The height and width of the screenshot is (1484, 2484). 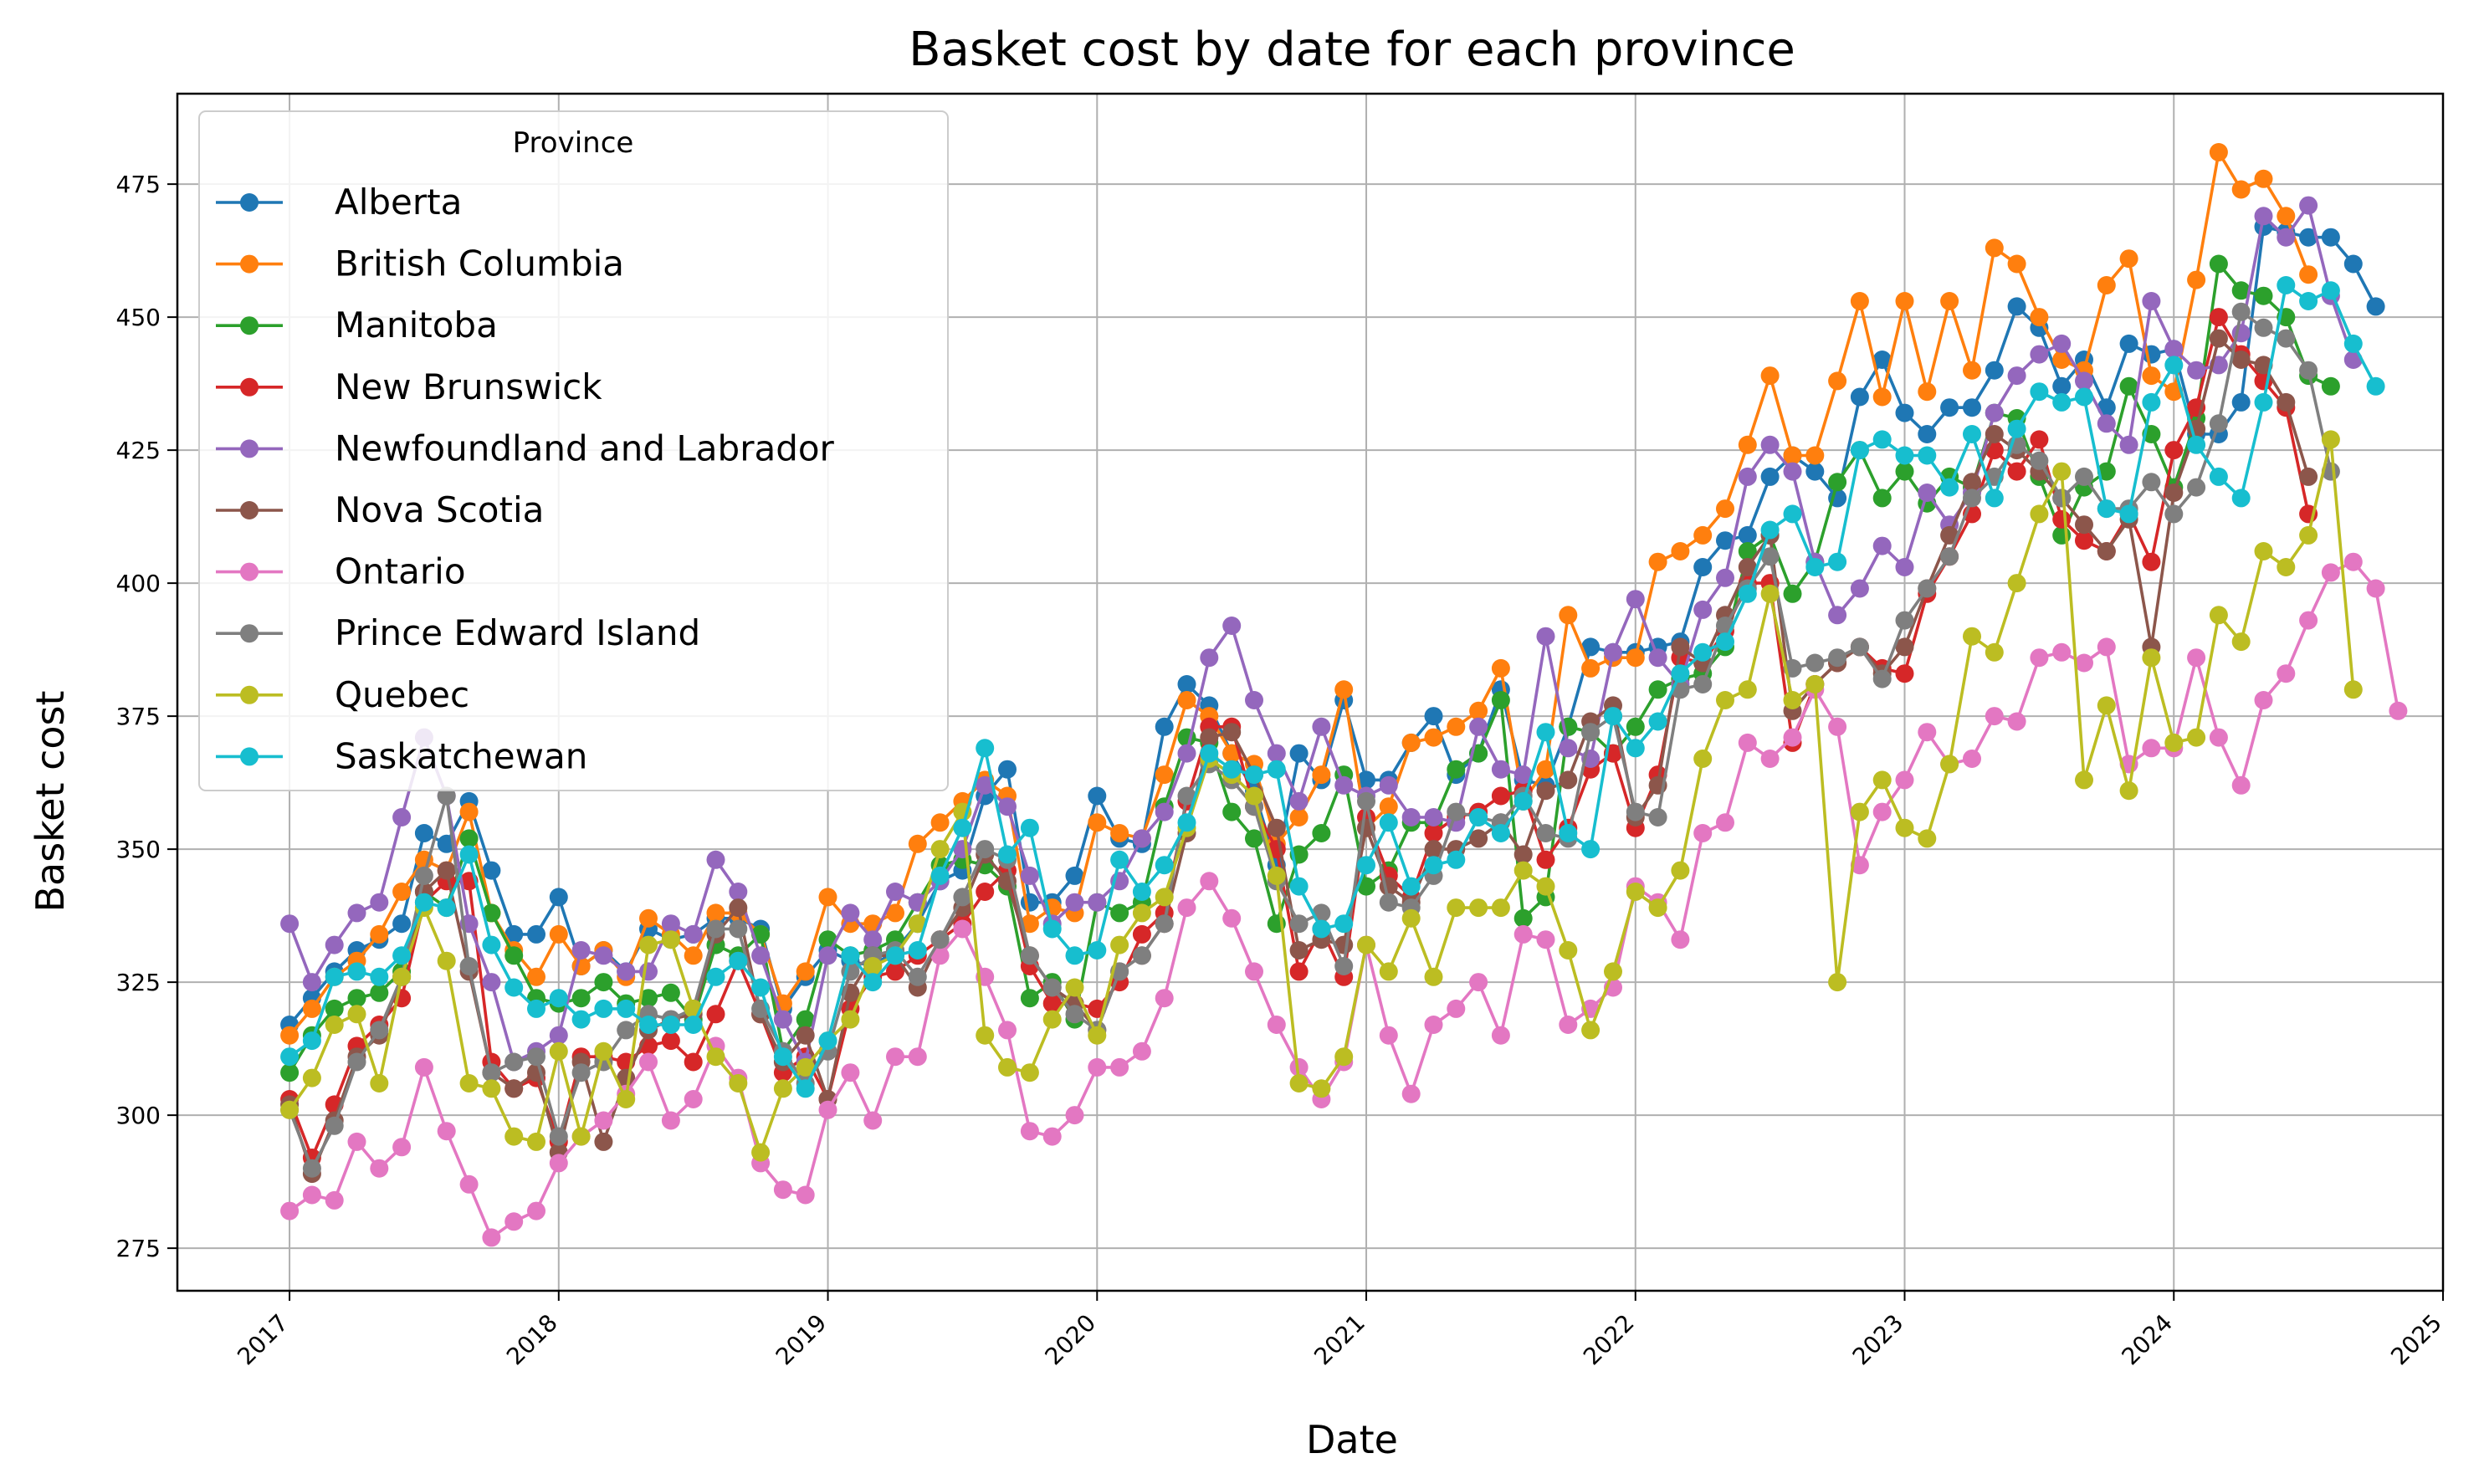 I want to click on legend-title: Province, so click(x=573, y=143).